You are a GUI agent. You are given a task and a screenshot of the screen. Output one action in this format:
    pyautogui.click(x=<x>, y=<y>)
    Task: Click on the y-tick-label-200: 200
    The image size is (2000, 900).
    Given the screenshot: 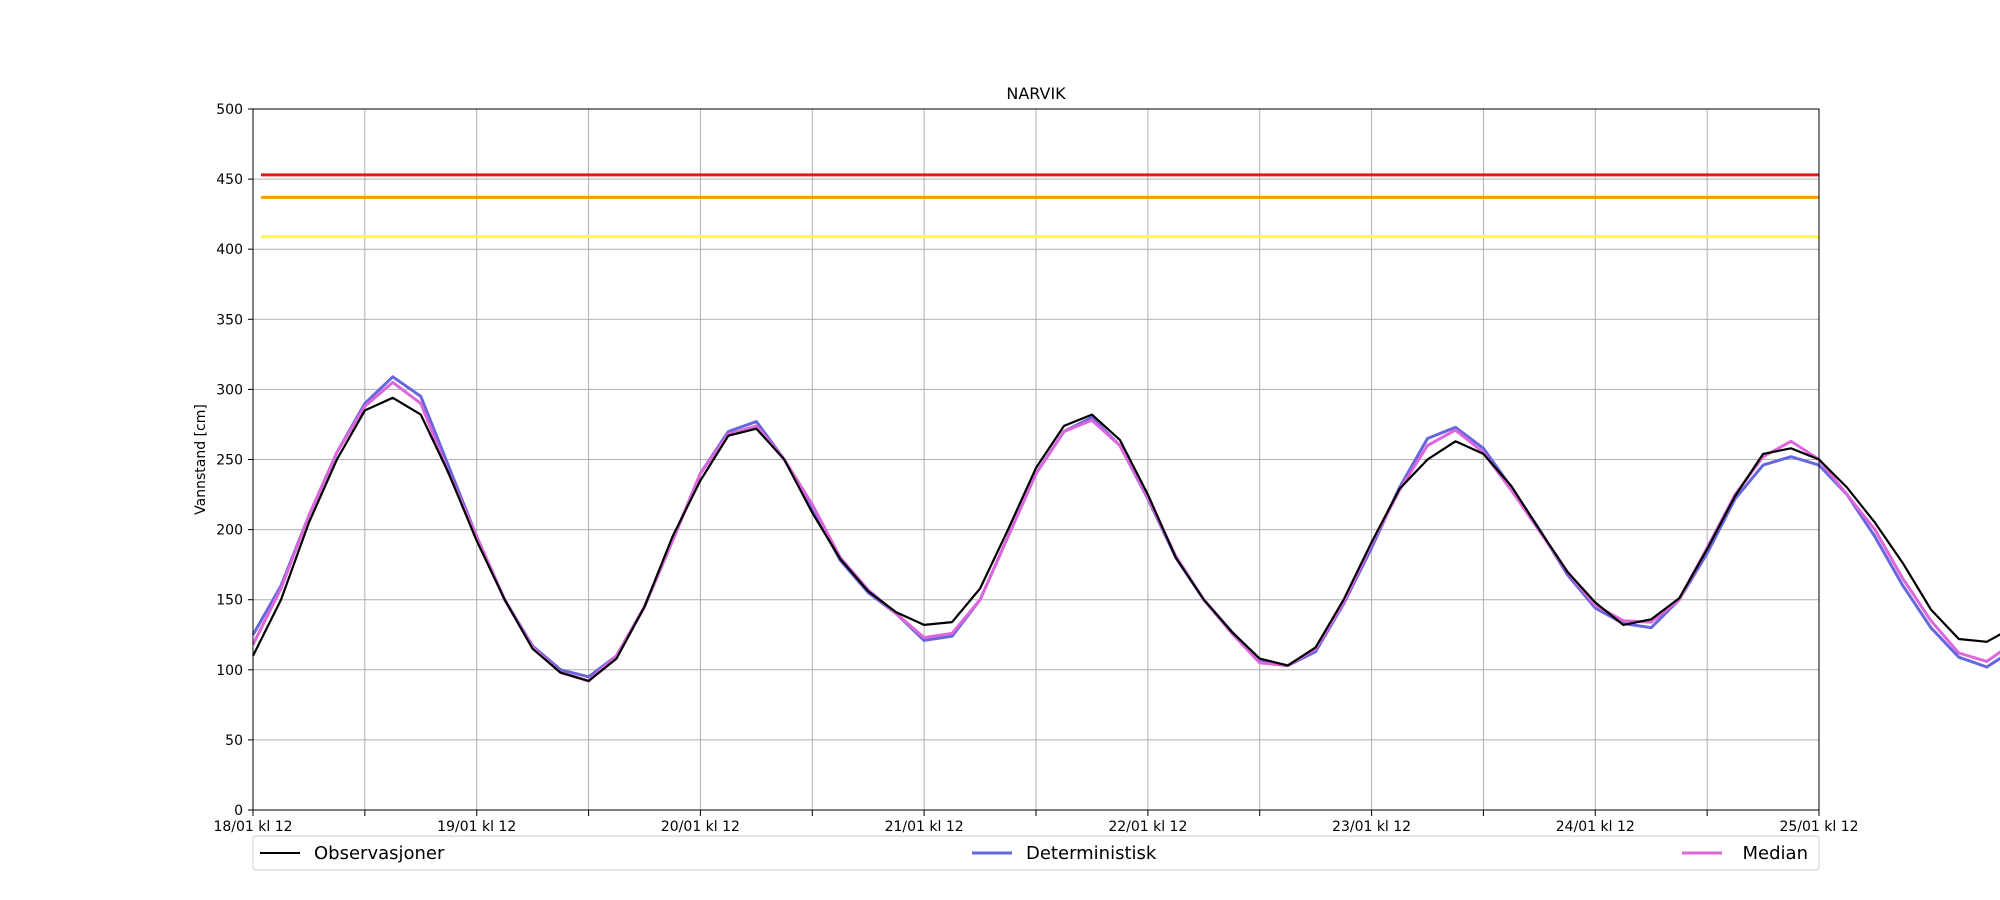 What is the action you would take?
    pyautogui.click(x=229, y=531)
    